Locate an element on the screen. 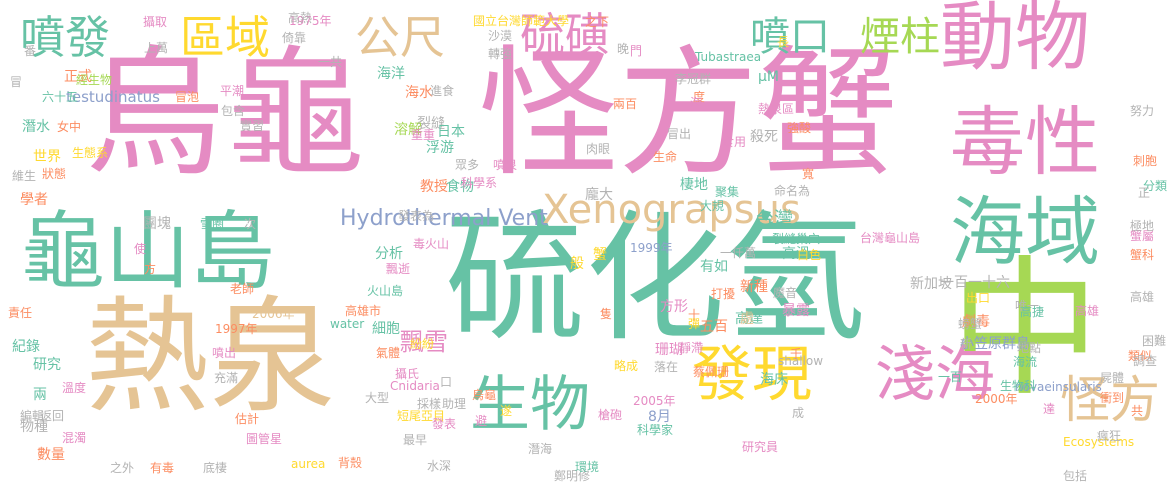 Image resolution: width=1175 pixels, height=482 pixels. cloud-word: μM is located at coordinates (768, 77).